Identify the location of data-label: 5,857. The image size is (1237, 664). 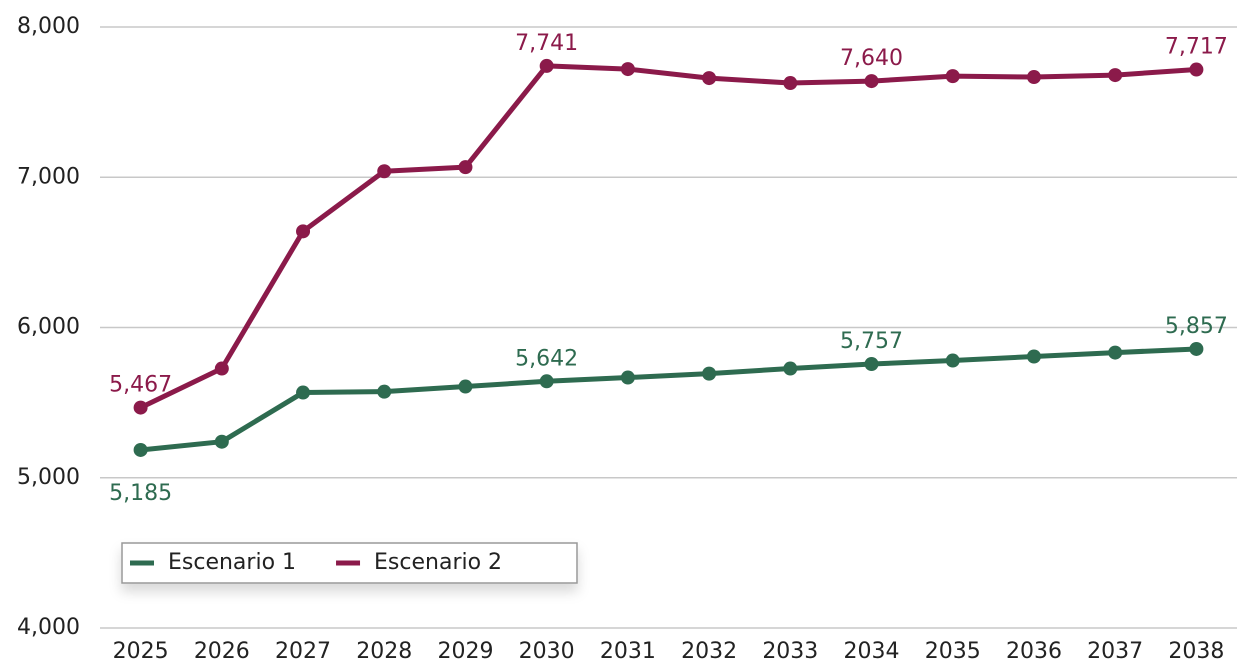
(1196, 326).